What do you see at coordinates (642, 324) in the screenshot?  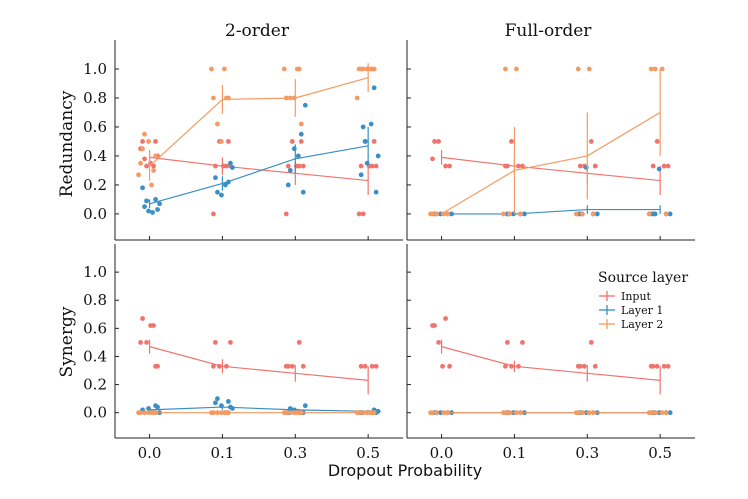 I see `legend-label: Layer 2` at bounding box center [642, 324].